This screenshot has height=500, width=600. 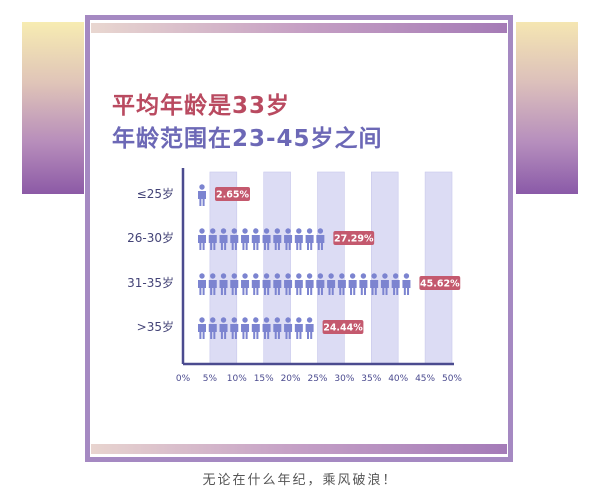 I want to click on x-tick-label: 40%, so click(x=398, y=379).